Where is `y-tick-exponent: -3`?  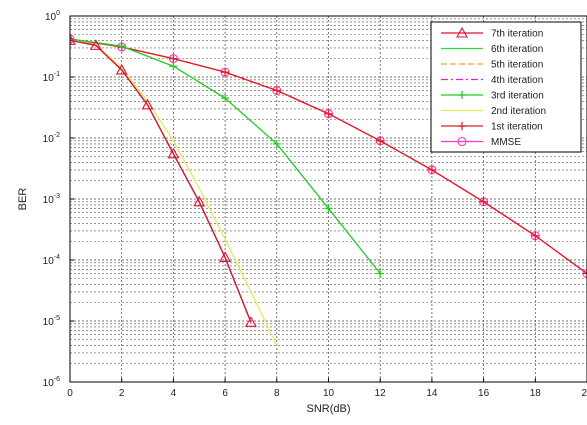 y-tick-exponent: -3 is located at coordinates (57, 196).